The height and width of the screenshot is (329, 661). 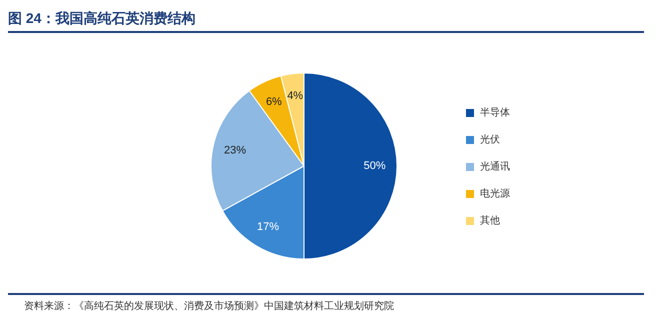 I want to click on data-label: 23%, so click(x=235, y=150).